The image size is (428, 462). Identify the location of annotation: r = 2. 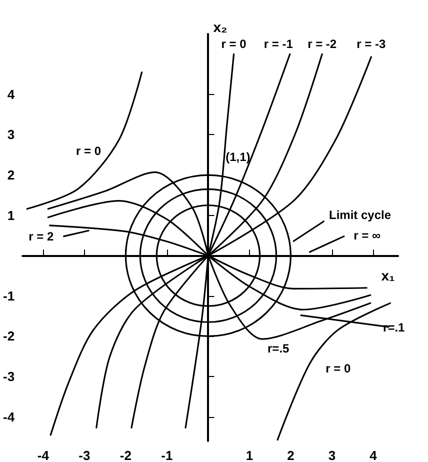
(41, 236).